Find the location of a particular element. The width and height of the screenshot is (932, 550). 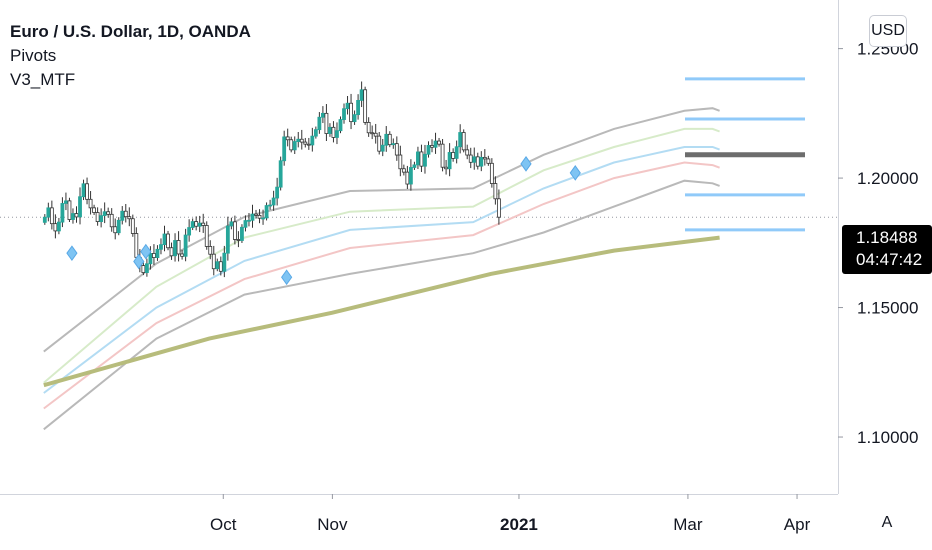

auto-scale-button: A is located at coordinates (887, 522).